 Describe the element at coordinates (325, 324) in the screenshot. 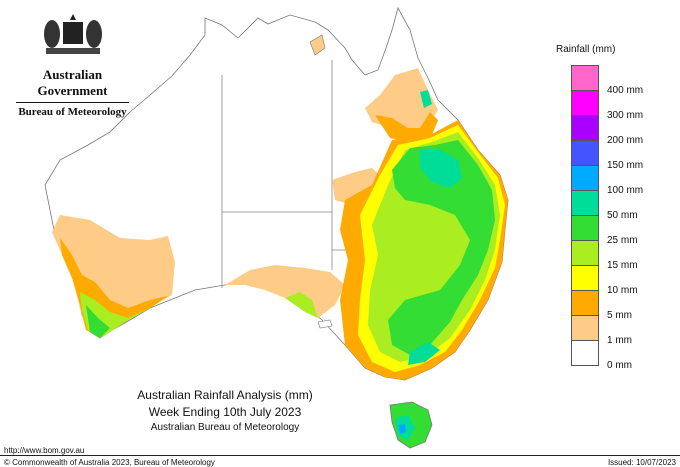

I see `kangaroo-island` at that location.